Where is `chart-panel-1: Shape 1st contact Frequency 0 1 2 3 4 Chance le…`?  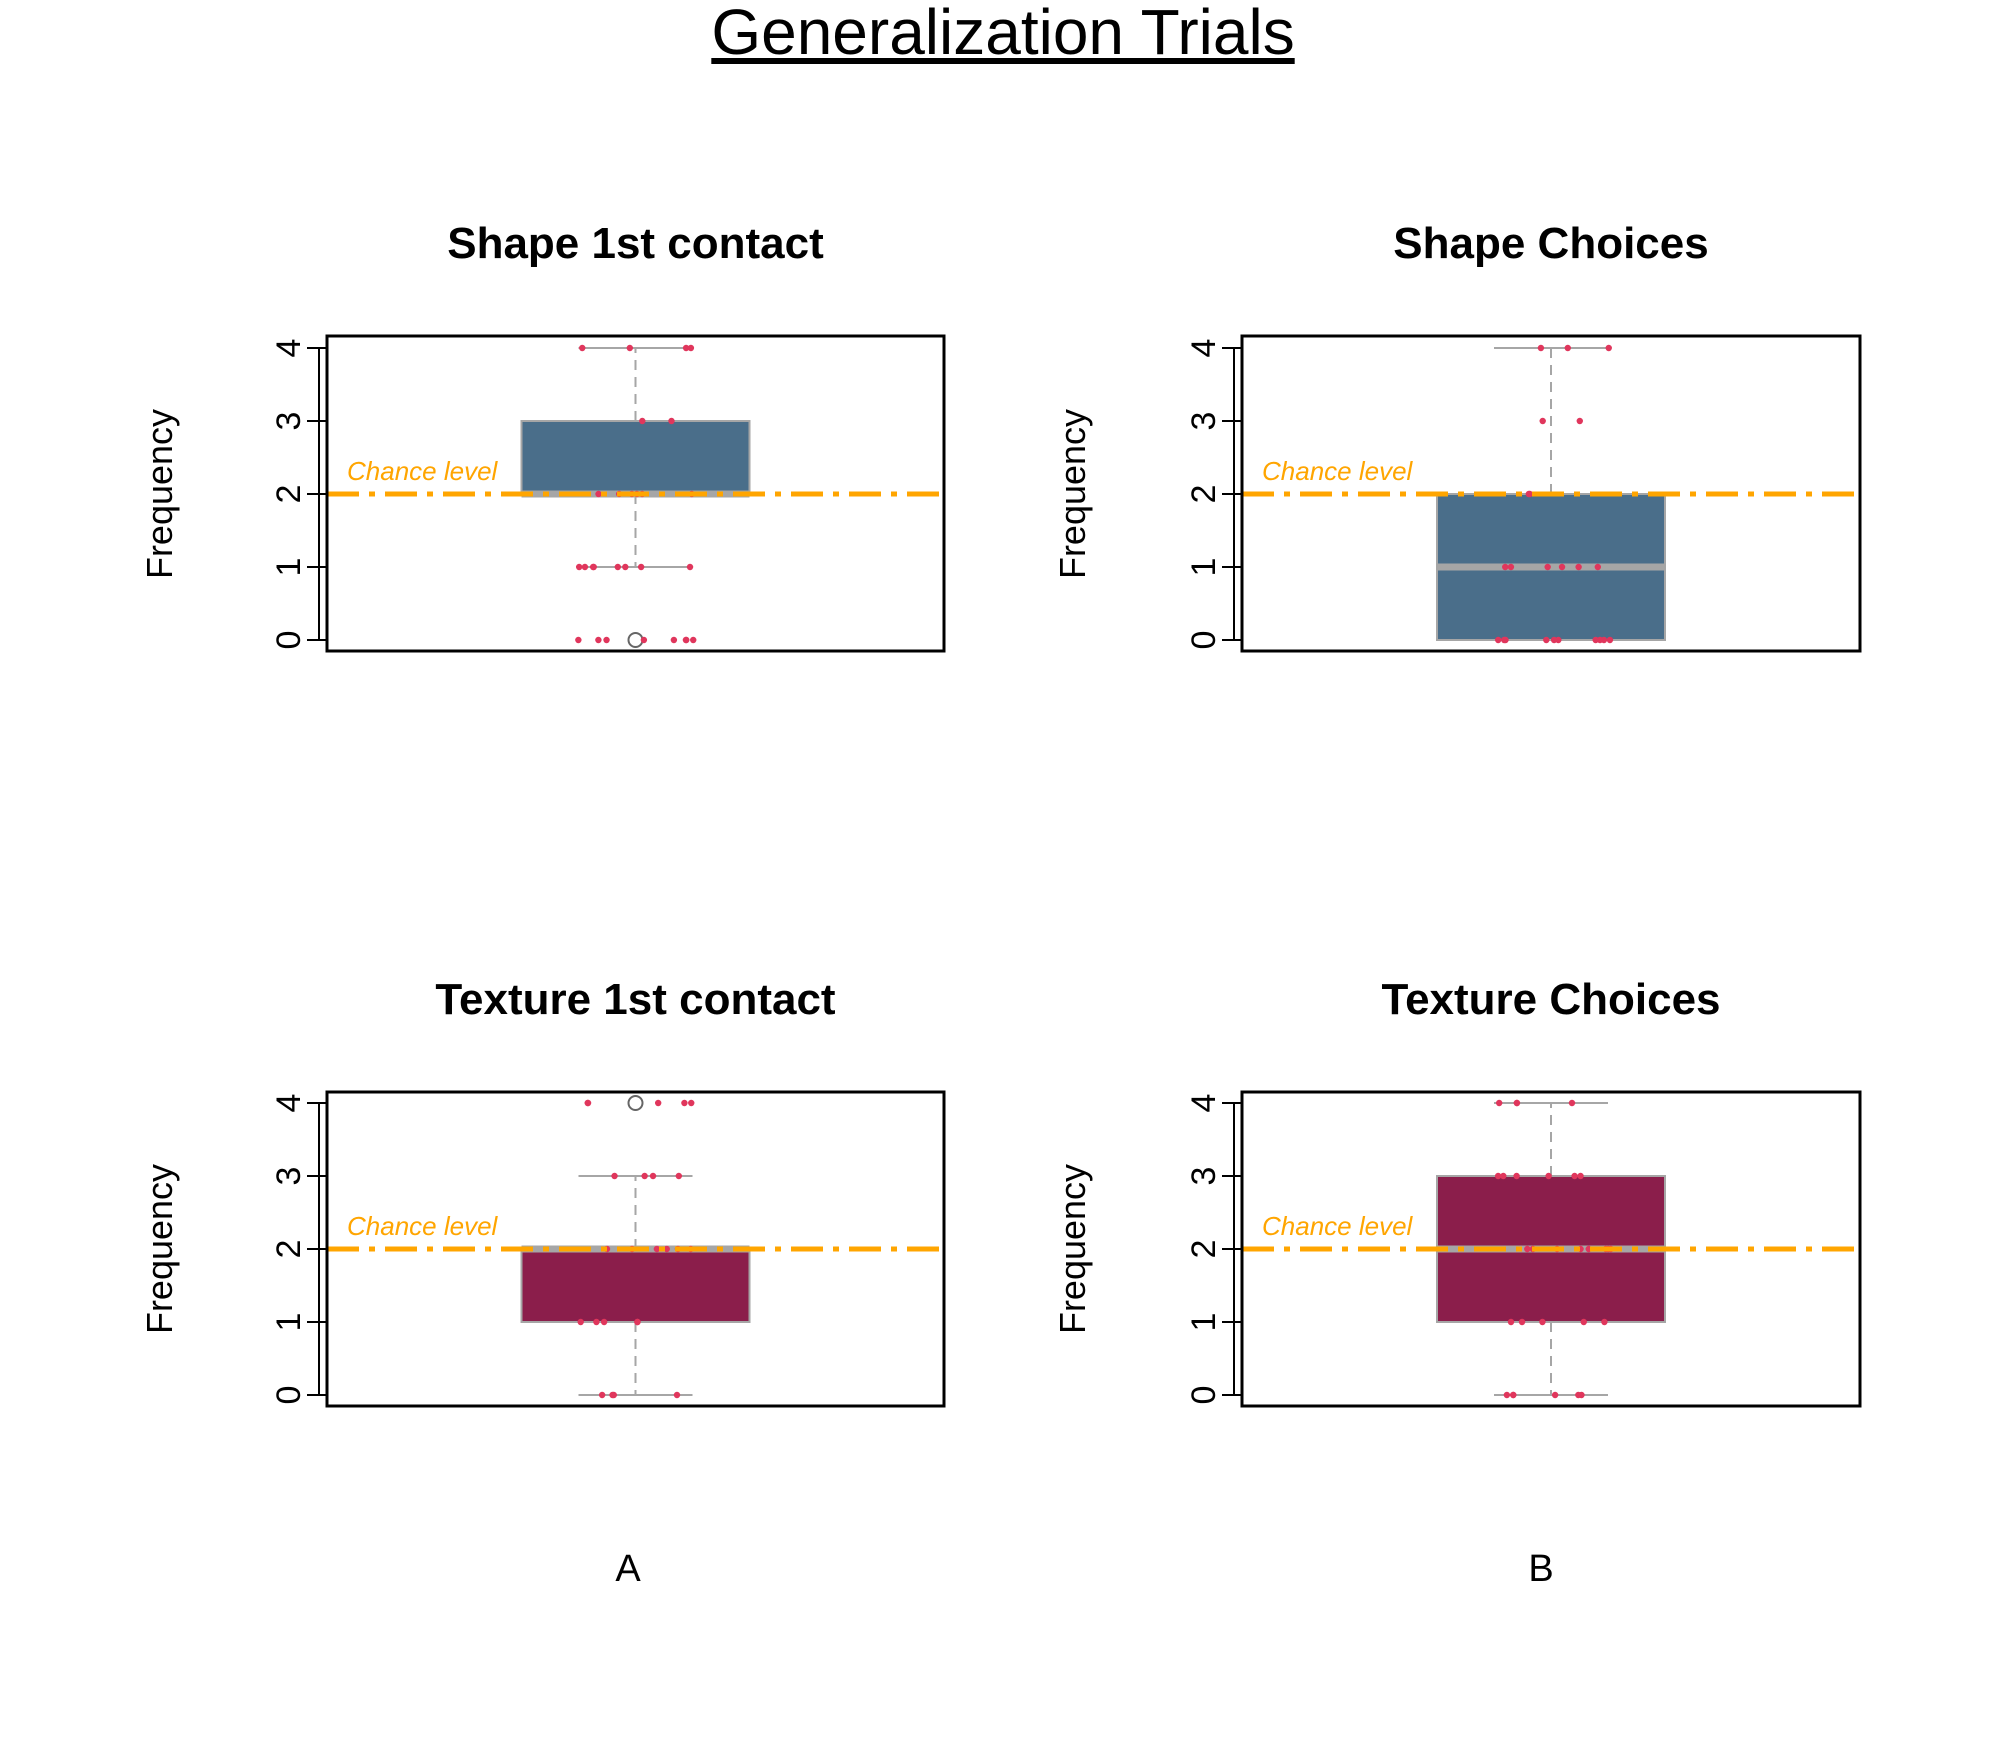 chart-panel-1: Shape 1st contact Frequency 0 1 2 3 4 Chance le… is located at coordinates (542, 436).